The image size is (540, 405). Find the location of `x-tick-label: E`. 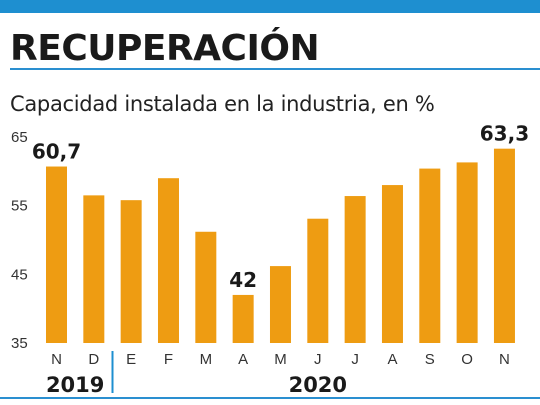

x-tick-label: E is located at coordinates (131, 359).